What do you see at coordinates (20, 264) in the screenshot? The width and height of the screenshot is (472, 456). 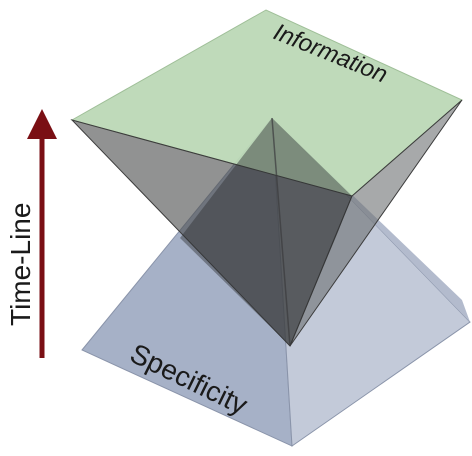 I see `timeline-label: Time-Line` at bounding box center [20, 264].